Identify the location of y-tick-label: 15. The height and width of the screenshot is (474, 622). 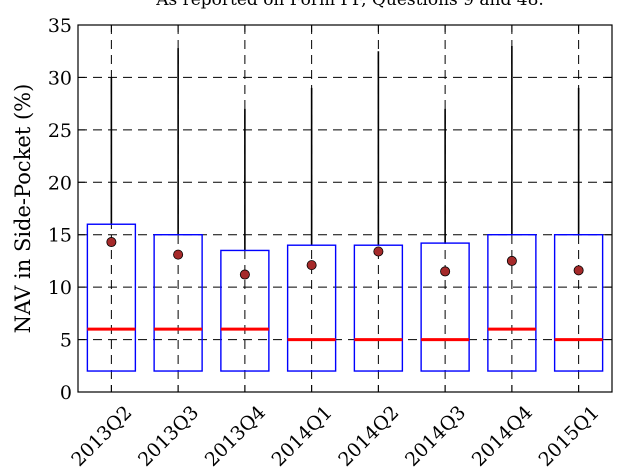
(60, 236).